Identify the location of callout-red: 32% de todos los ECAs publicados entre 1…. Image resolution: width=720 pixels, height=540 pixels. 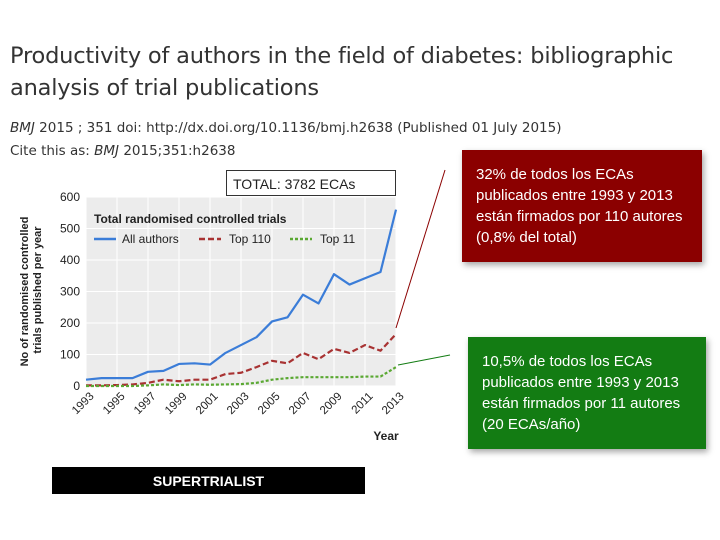
(582, 206).